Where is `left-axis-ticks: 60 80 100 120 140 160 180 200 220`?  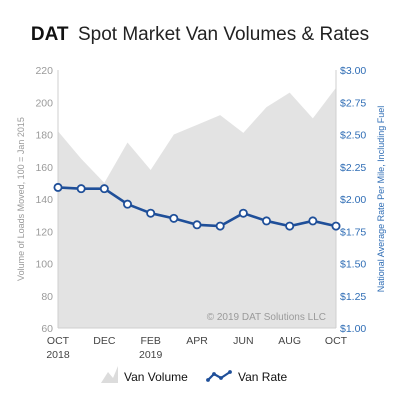
left-axis-ticks: 60 80 100 120 140 160 180 200 220 is located at coordinates (44, 200).